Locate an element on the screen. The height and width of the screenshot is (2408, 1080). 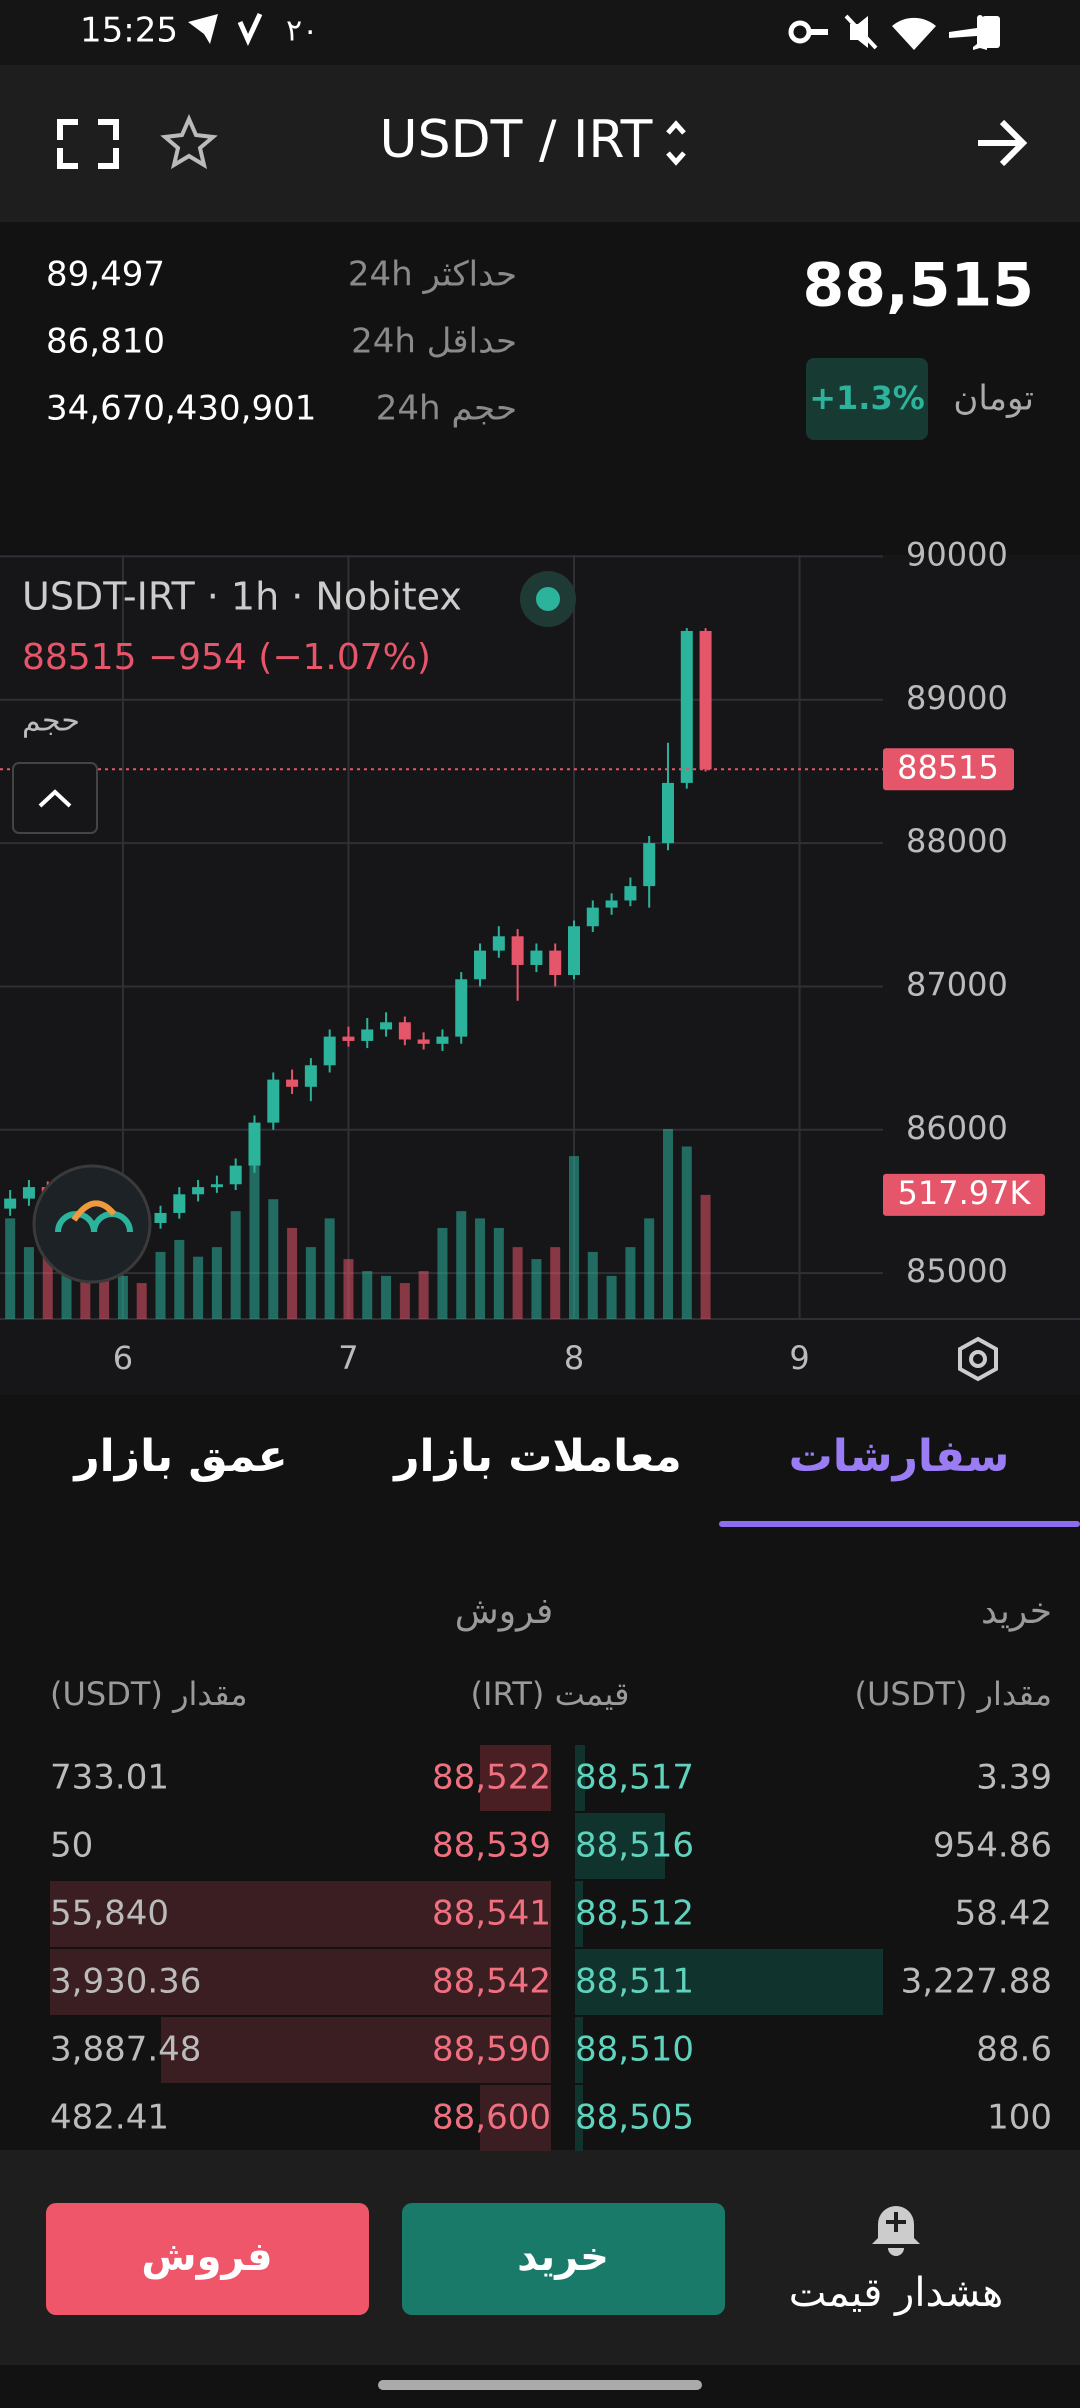
legend-values: 88515 −954 (−1.07%) is located at coordinates (226, 657).